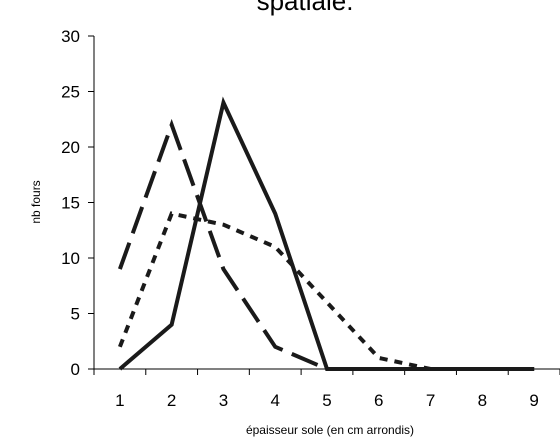 This screenshot has height=437, width=560. I want to click on y-tick-label: 5, so click(75, 314).